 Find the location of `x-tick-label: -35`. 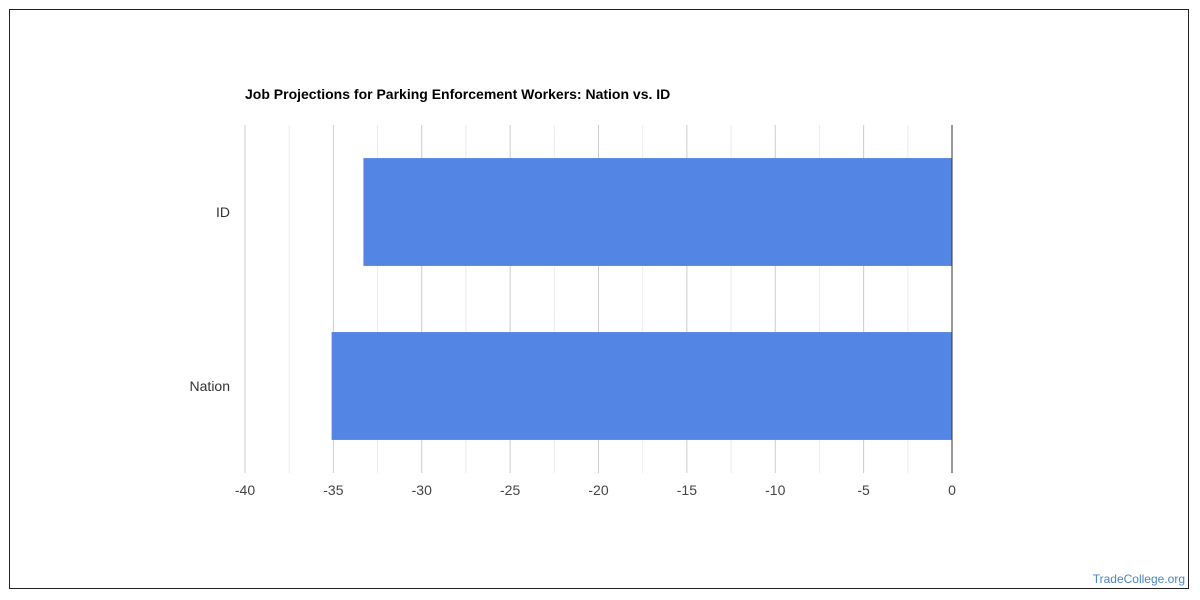

x-tick-label: -35 is located at coordinates (333, 490).